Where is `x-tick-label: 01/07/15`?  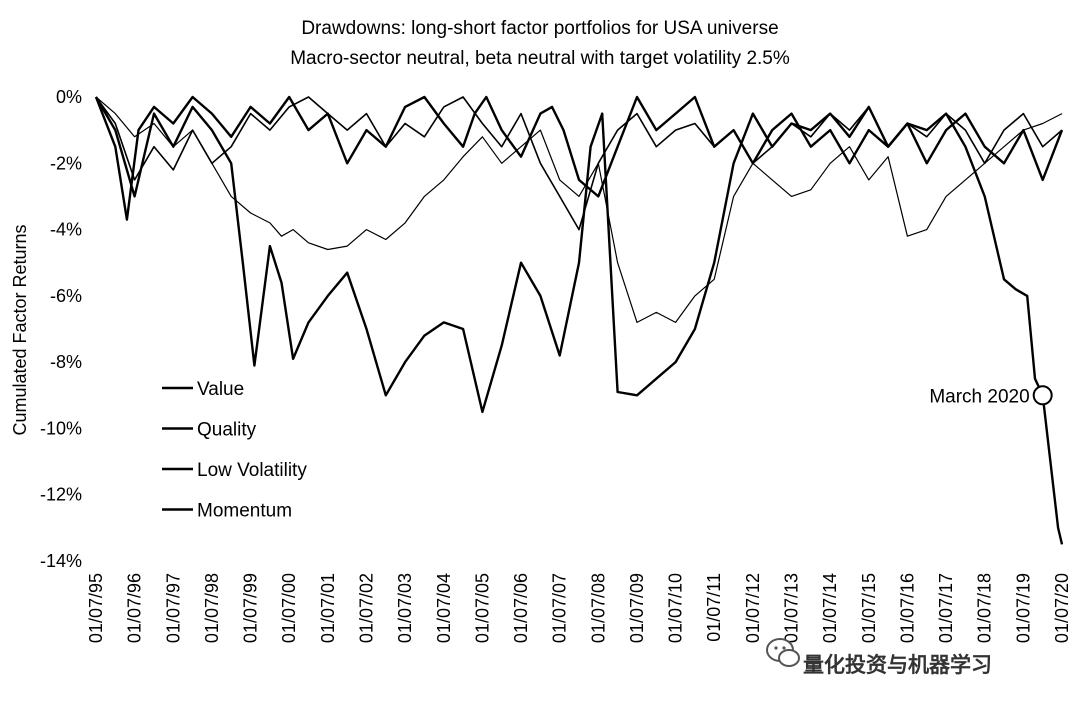
x-tick-label: 01/07/15 is located at coordinates (869, 608).